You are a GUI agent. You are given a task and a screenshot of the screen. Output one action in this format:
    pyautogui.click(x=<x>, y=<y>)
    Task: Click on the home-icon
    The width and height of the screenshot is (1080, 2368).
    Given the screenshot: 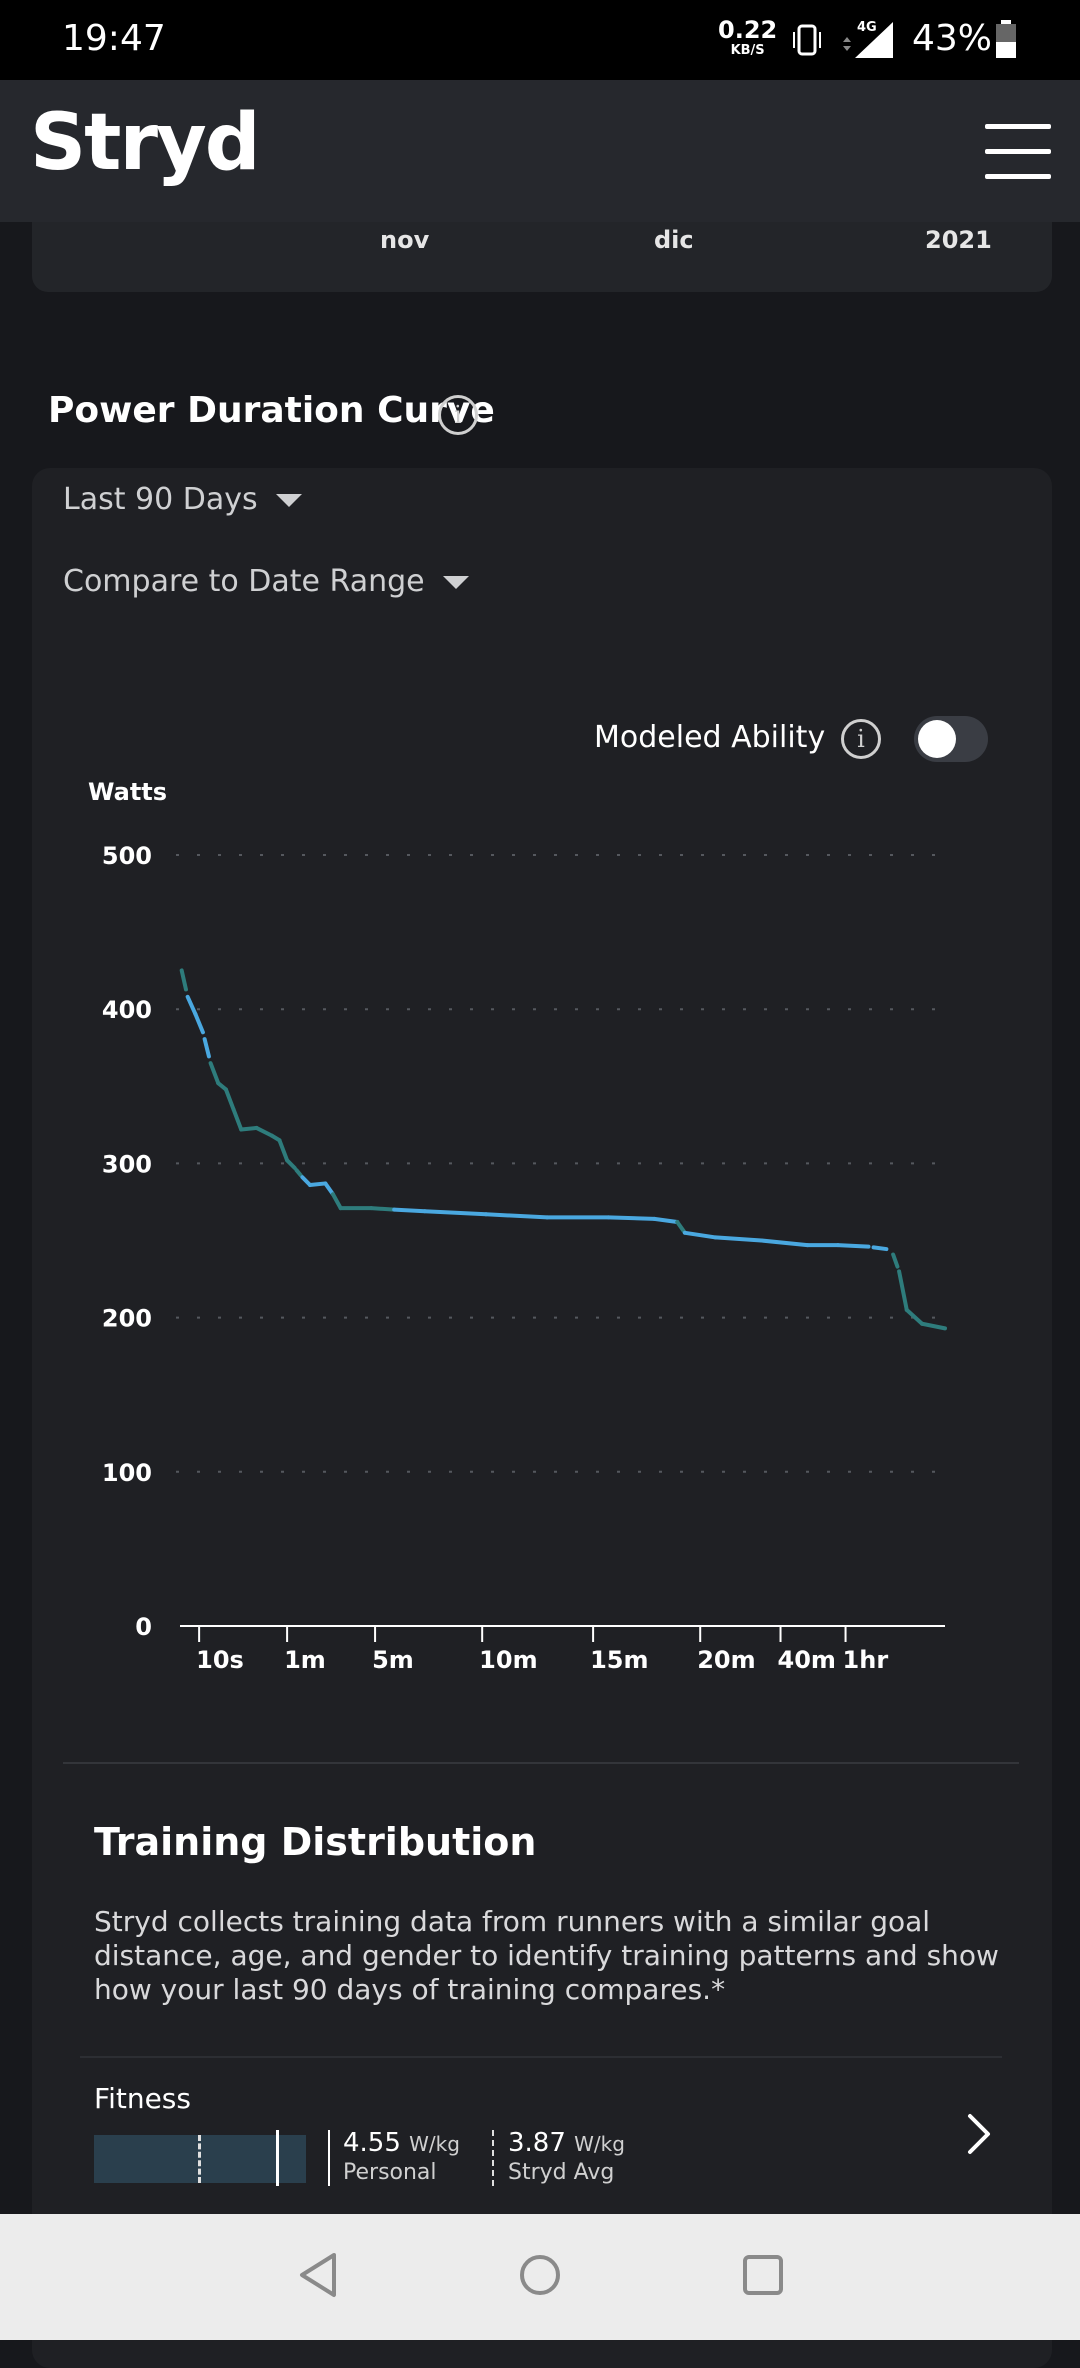 What is the action you would take?
    pyautogui.click(x=540, y=2275)
    